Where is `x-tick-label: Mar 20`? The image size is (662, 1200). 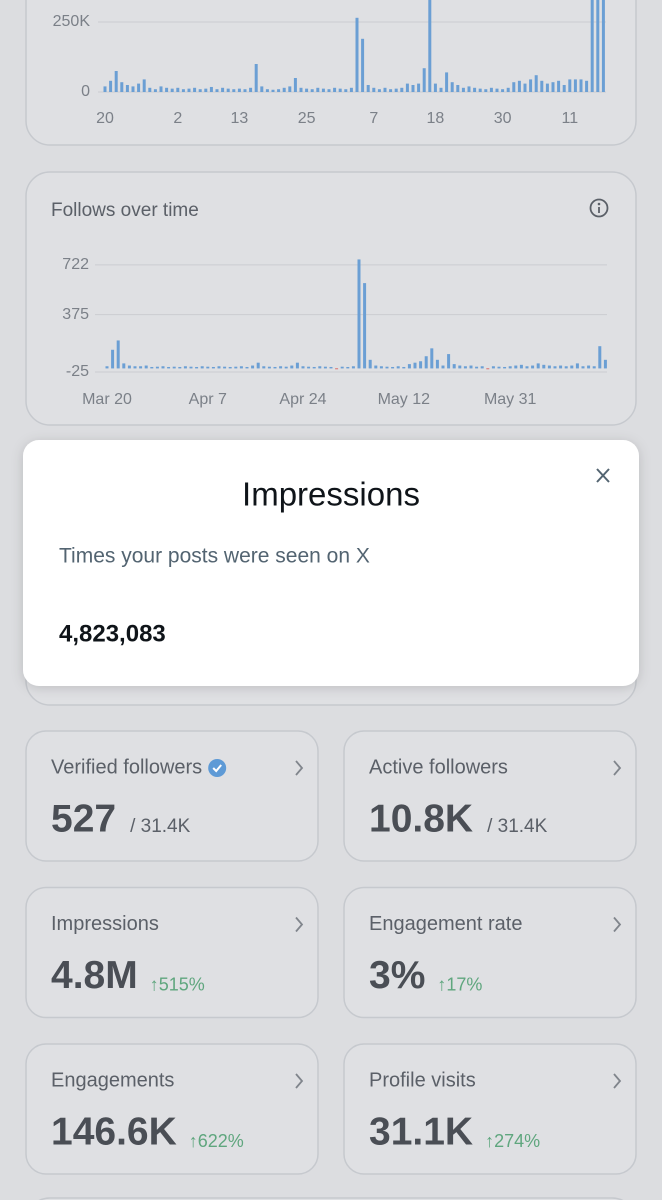
x-tick-label: Mar 20 is located at coordinates (107, 399).